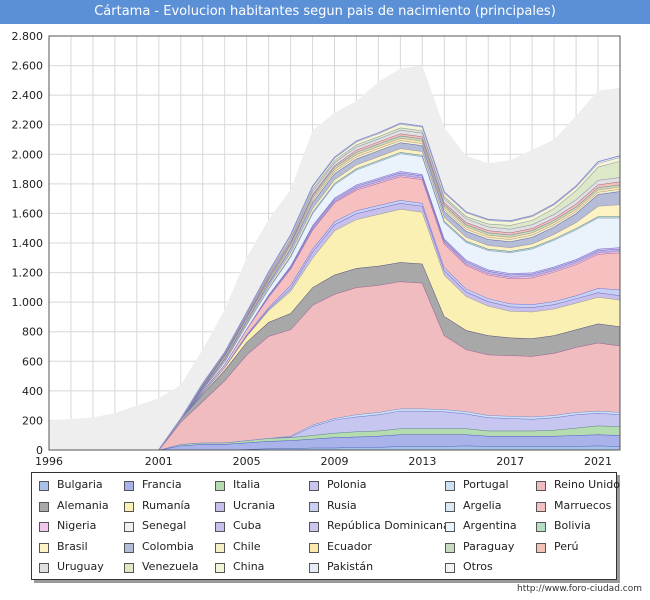  What do you see at coordinates (335, 461) in the screenshot?
I see `x-tick-label: 2009` at bounding box center [335, 461].